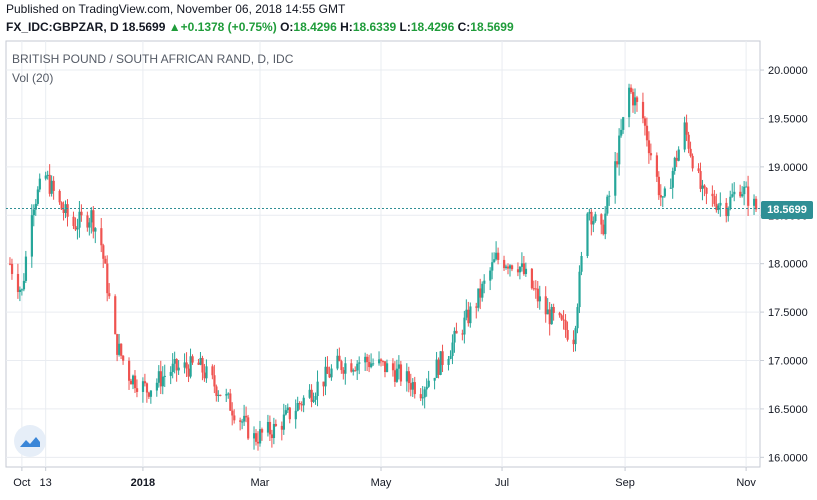 The width and height of the screenshot is (817, 500). Describe the element at coordinates (384, 478) in the screenshot. I see `time-axis: Oct 13 2018 Mar May Jul Sep Nov` at that location.